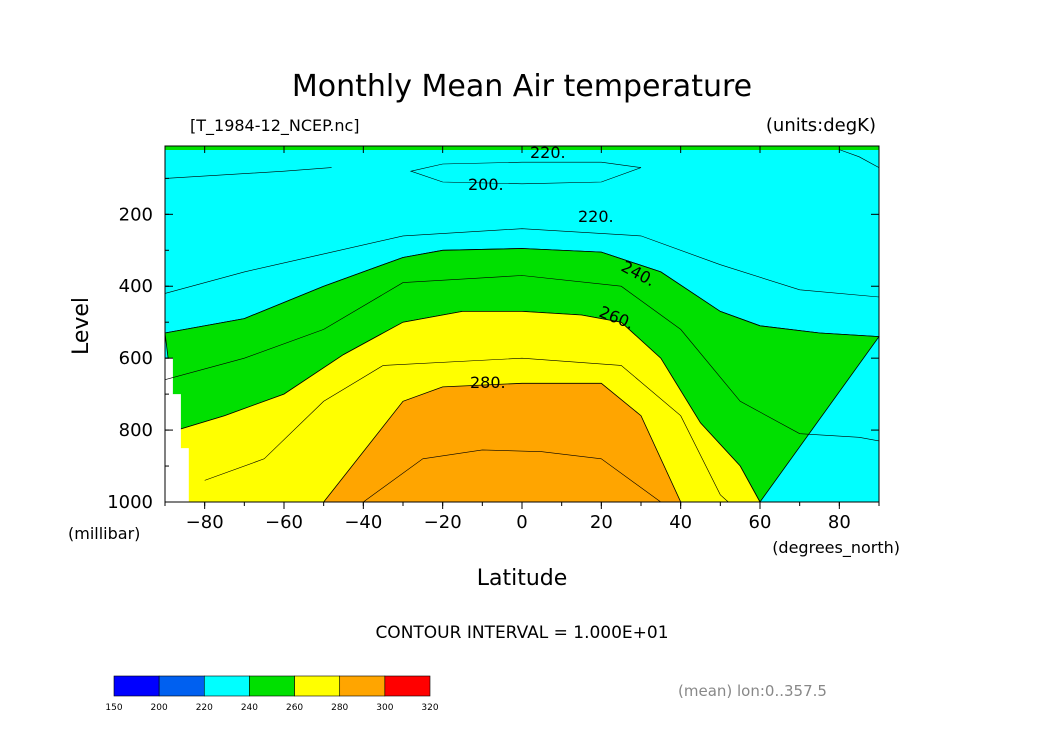 The width and height of the screenshot is (1044, 739). What do you see at coordinates (839, 522) in the screenshot?
I see `x-tick-label: 80` at bounding box center [839, 522].